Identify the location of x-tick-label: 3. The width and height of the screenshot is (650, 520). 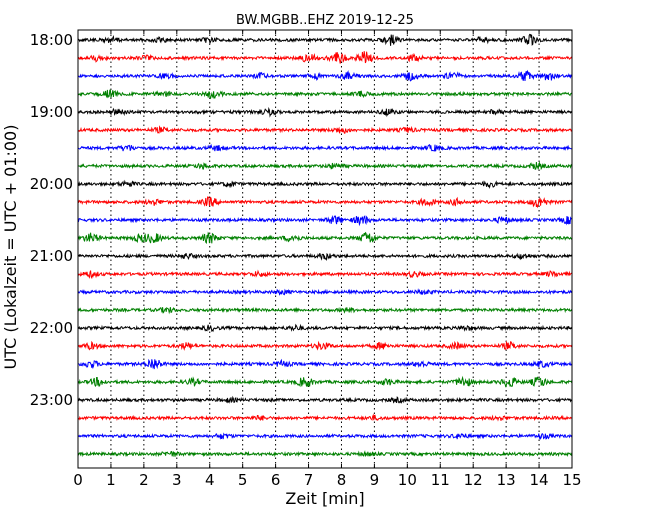
(177, 480).